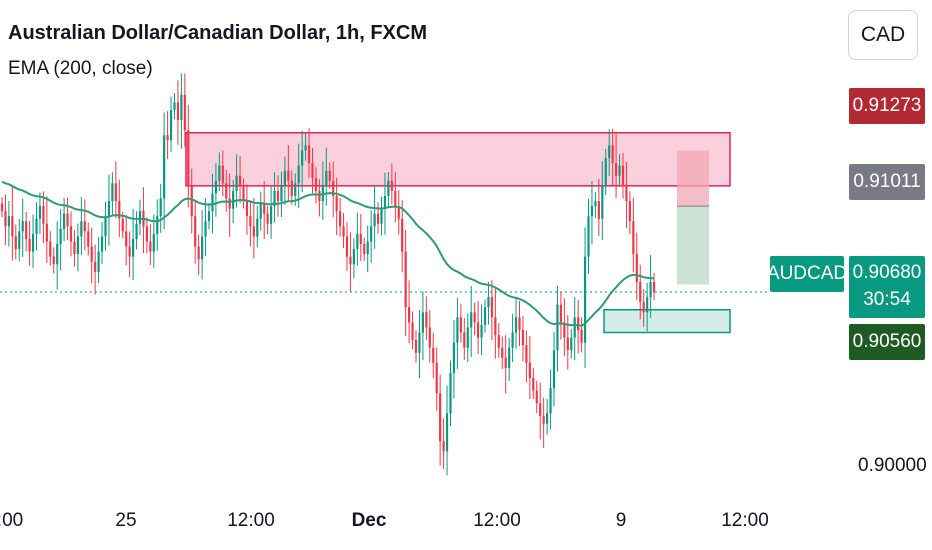 The width and height of the screenshot is (932, 550). I want to click on position-target-area, so click(693, 245).